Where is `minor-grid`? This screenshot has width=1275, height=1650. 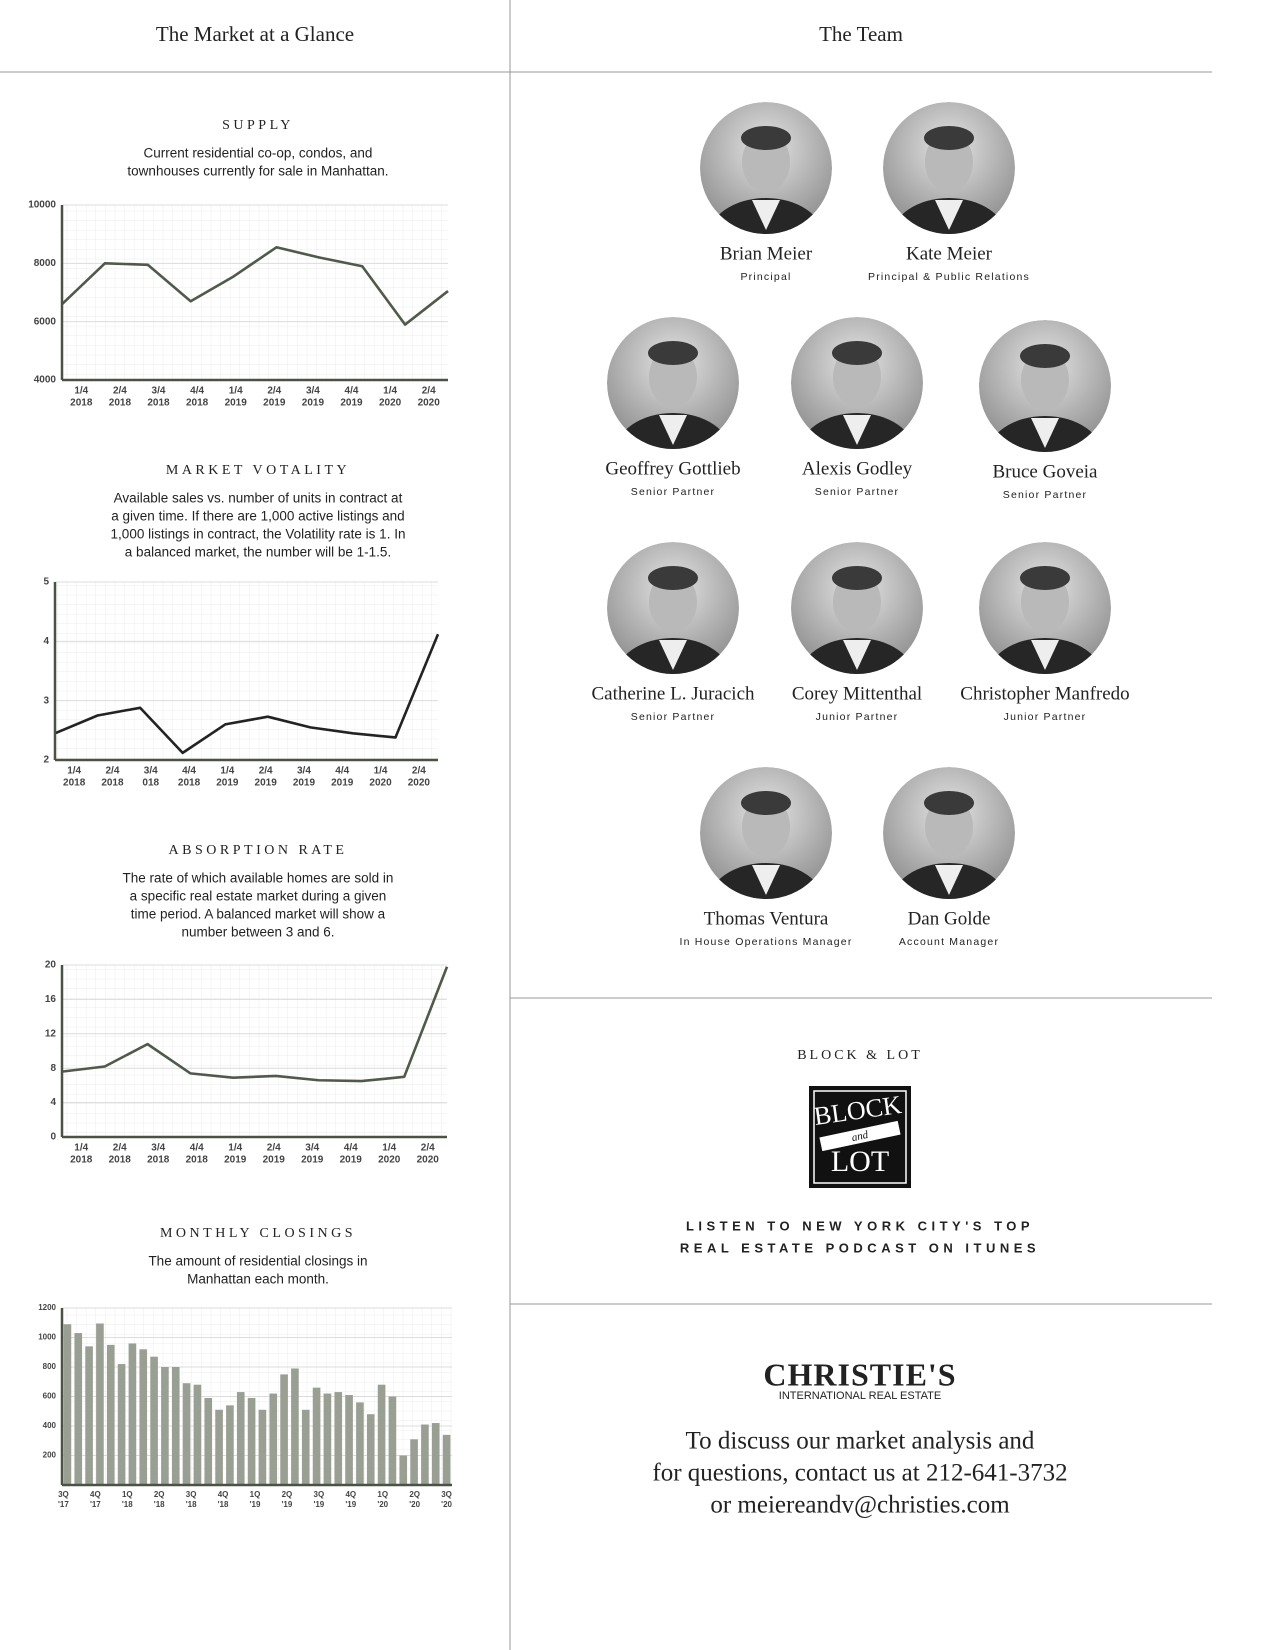 minor-grid is located at coordinates (254, 1051).